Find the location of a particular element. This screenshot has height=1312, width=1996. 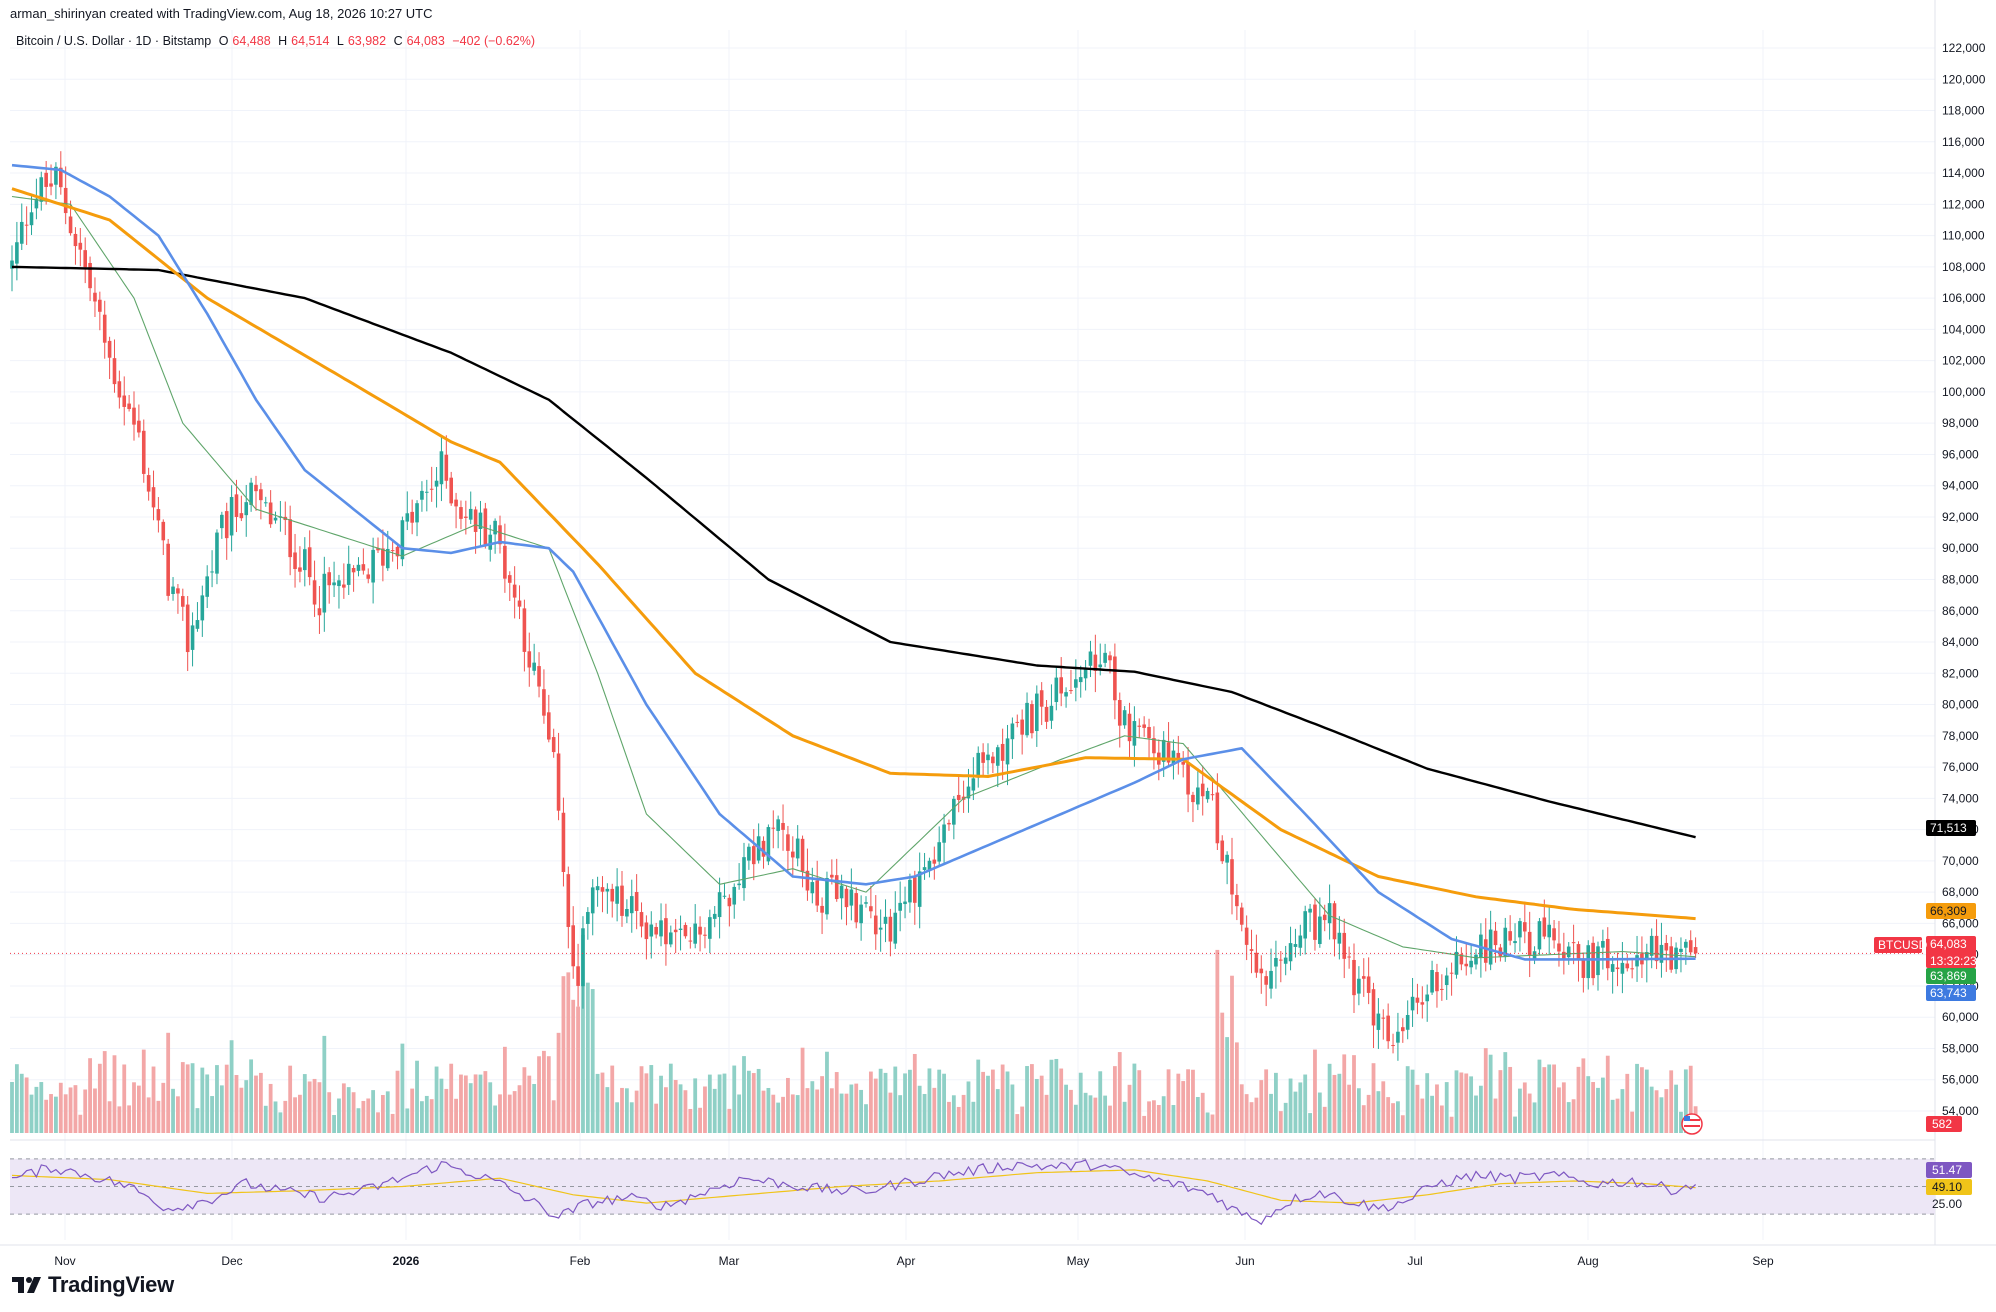

price-tick-label: 70,000 is located at coordinates (1960, 861).